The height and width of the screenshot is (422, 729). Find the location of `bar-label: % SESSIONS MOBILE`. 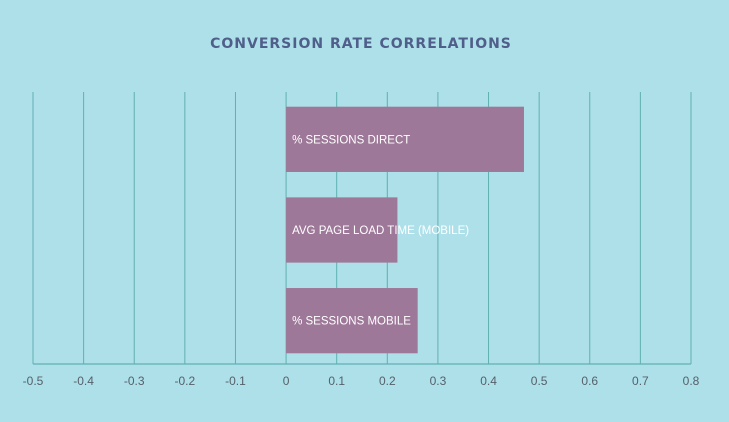

bar-label: % SESSIONS MOBILE is located at coordinates (351, 322).